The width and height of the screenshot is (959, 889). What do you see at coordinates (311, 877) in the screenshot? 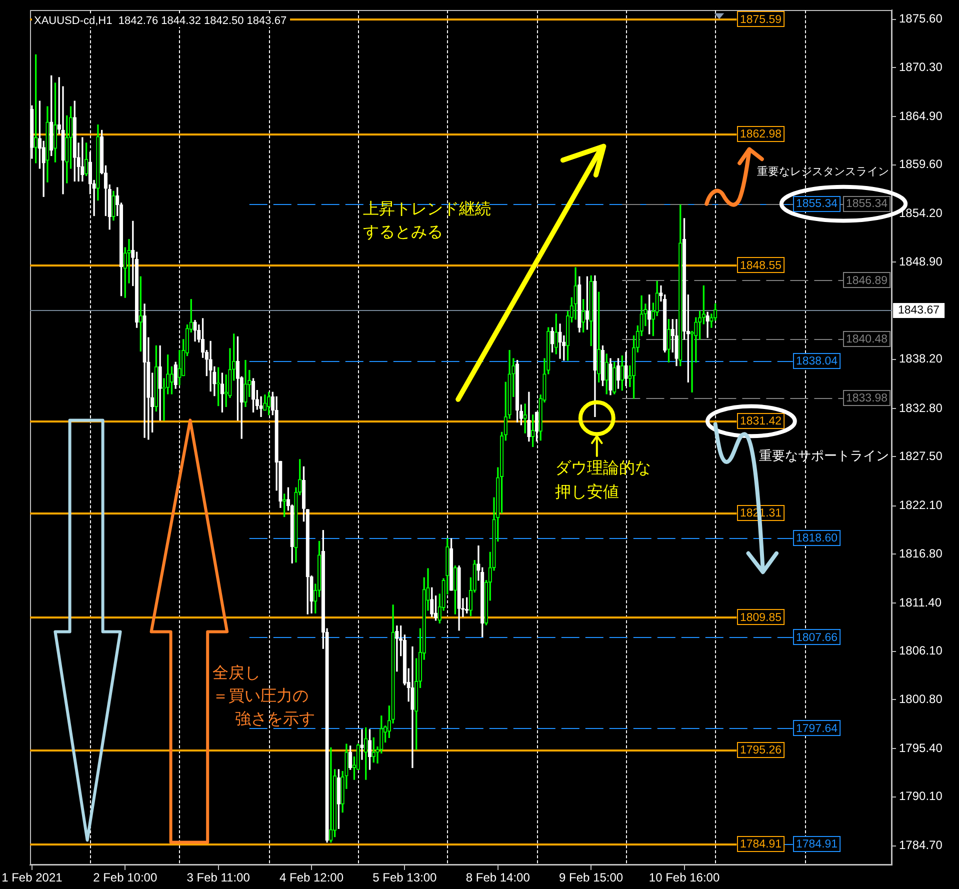
I see `x-tick-label: 4 Feb 12:00` at bounding box center [311, 877].